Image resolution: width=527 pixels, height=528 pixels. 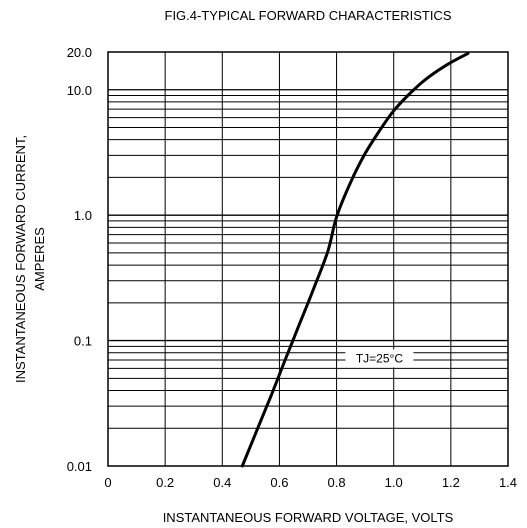 I want to click on y-tick-label: 20.0, so click(x=79, y=52).